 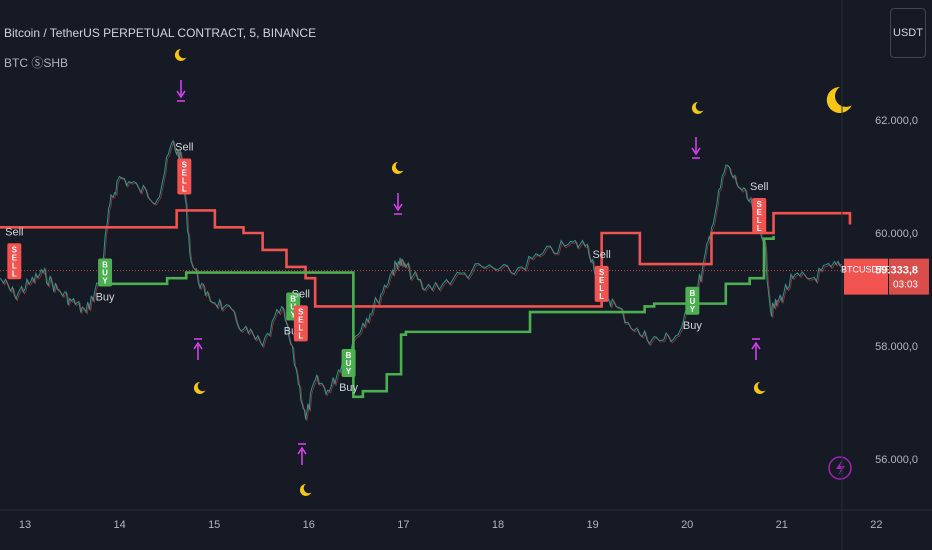 I want to click on lightning-icon, so click(x=840, y=468).